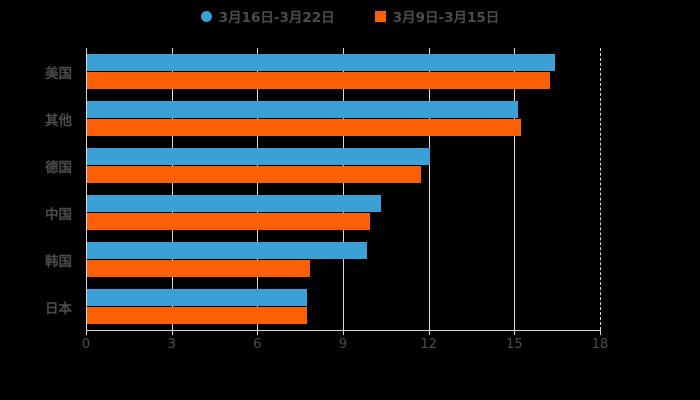 This screenshot has height=400, width=700. What do you see at coordinates (58, 167) in the screenshot?
I see `y-tick-label: 德国` at bounding box center [58, 167].